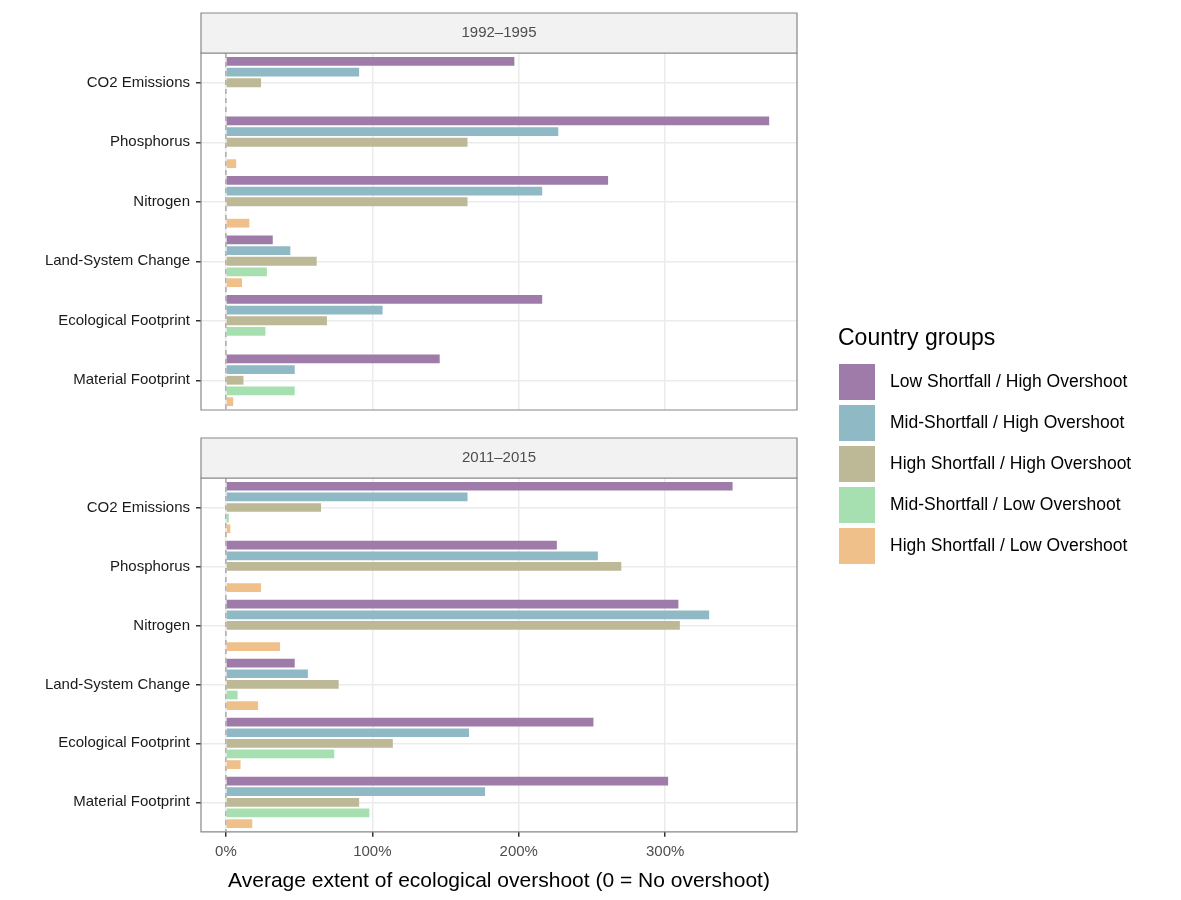  I want to click on legend-label: High Shortfall / High Overshoot, so click(1011, 463).